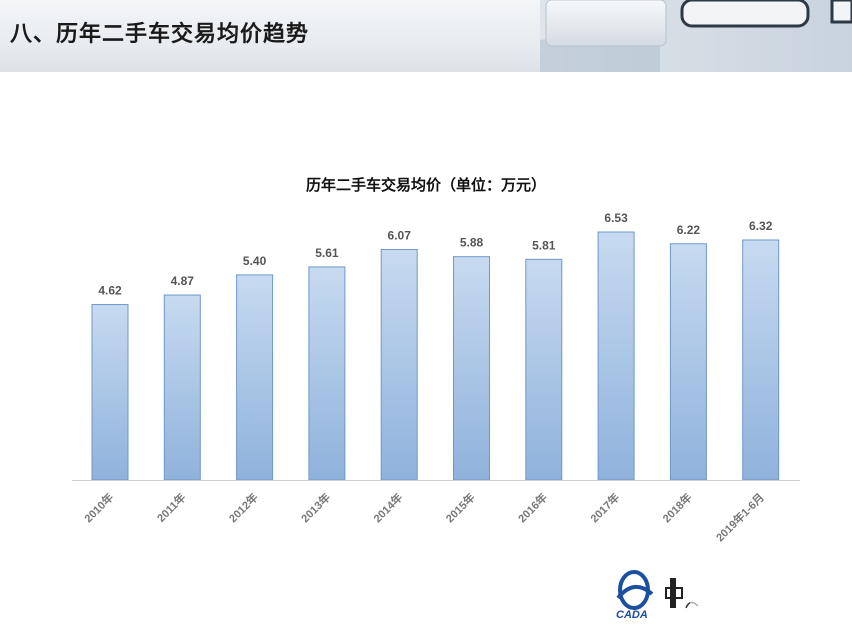 This screenshot has width=852, height=630. I want to click on data-label: 6.53, so click(616, 218).